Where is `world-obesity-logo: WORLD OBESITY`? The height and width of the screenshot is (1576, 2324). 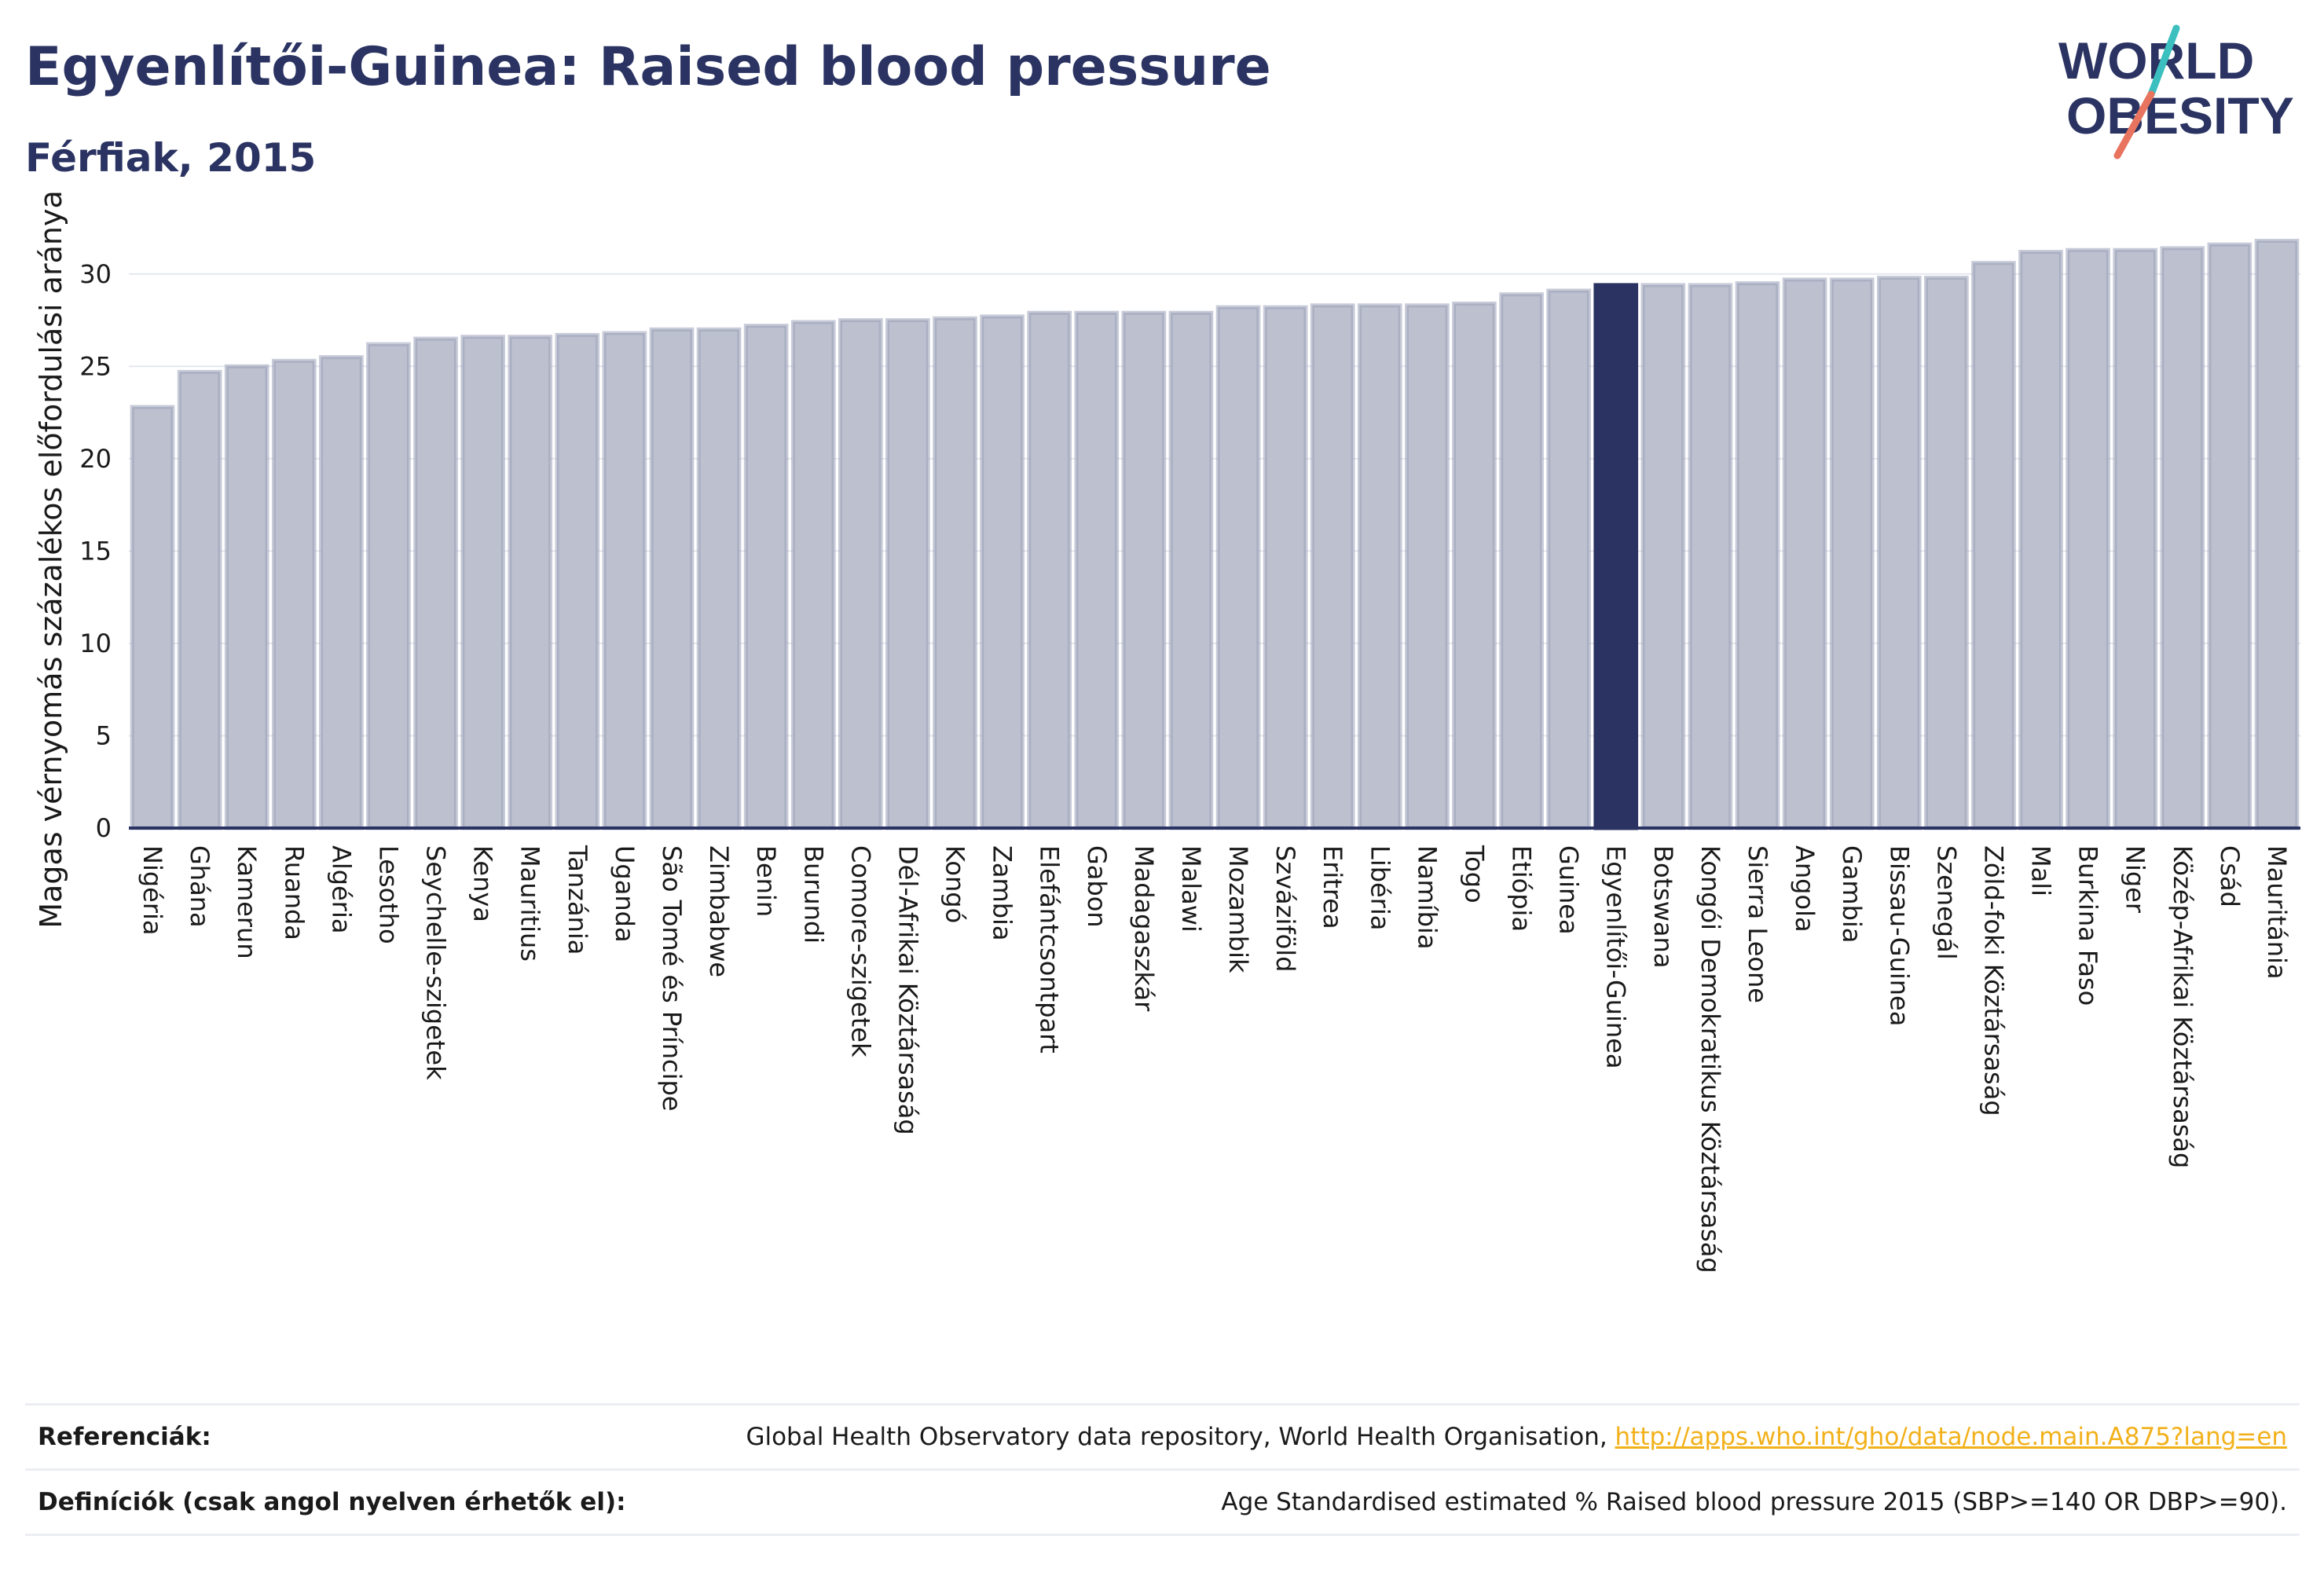 world-obesity-logo: WORLD OBESITY is located at coordinates (2176, 91).